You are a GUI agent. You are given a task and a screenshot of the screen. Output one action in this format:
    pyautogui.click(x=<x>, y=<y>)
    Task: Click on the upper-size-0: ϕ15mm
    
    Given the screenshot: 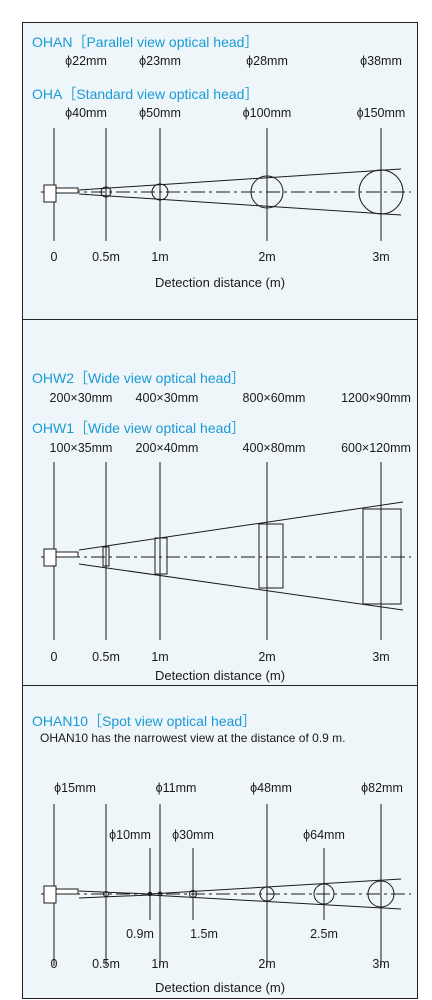 What is the action you would take?
    pyautogui.click(x=75, y=788)
    